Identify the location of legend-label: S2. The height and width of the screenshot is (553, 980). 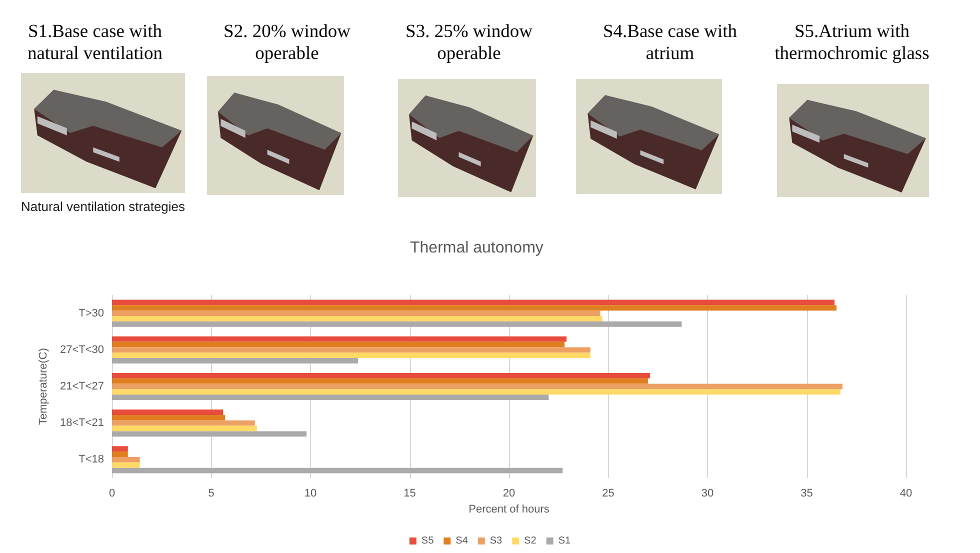
(530, 541).